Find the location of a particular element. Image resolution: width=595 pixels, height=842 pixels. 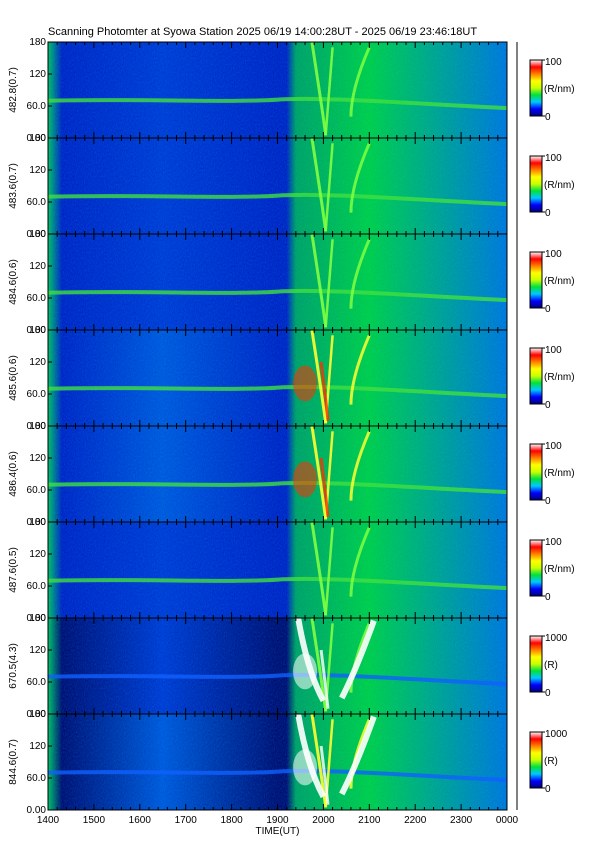

panel-2: 0.00 60.0 120 180 483.6(0.7) 100 0 (R/nm) is located at coordinates (291, 186).